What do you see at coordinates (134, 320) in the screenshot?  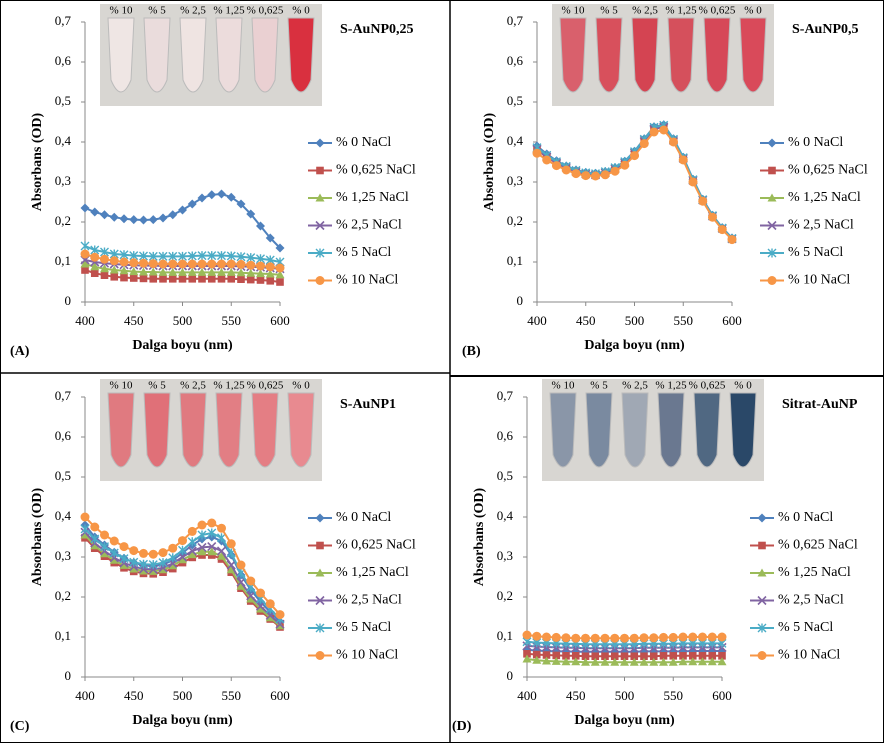 I see `x-tick-label: 450` at bounding box center [134, 320].